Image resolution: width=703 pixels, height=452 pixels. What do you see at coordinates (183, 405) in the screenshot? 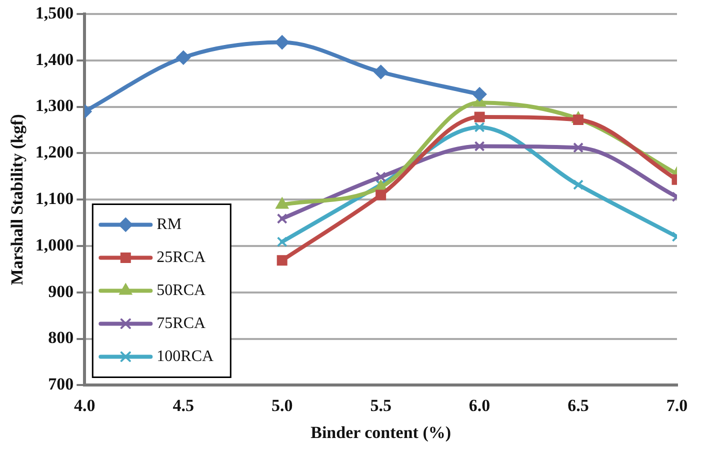
I see `x-tick-label: 4.5` at bounding box center [183, 405].